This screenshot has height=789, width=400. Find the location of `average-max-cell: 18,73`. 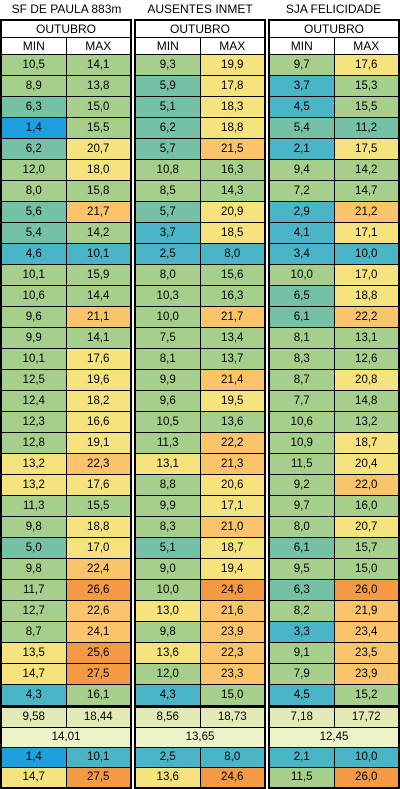

average-max-cell: 18,73 is located at coordinates (232, 716).